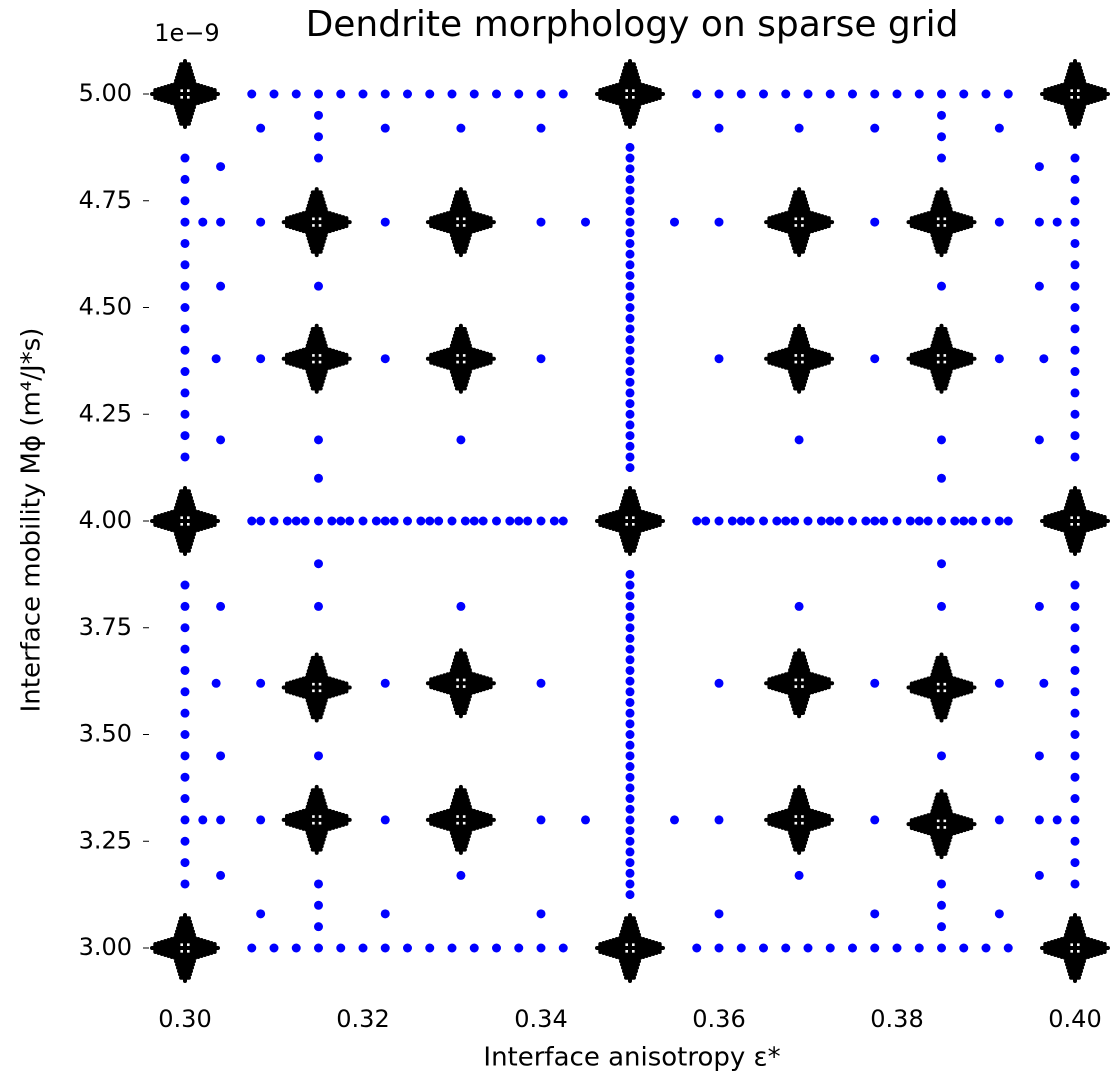 Image resolution: width=1115 pixels, height=1081 pixels. I want to click on y-tick-label: 4.75, so click(105, 200).